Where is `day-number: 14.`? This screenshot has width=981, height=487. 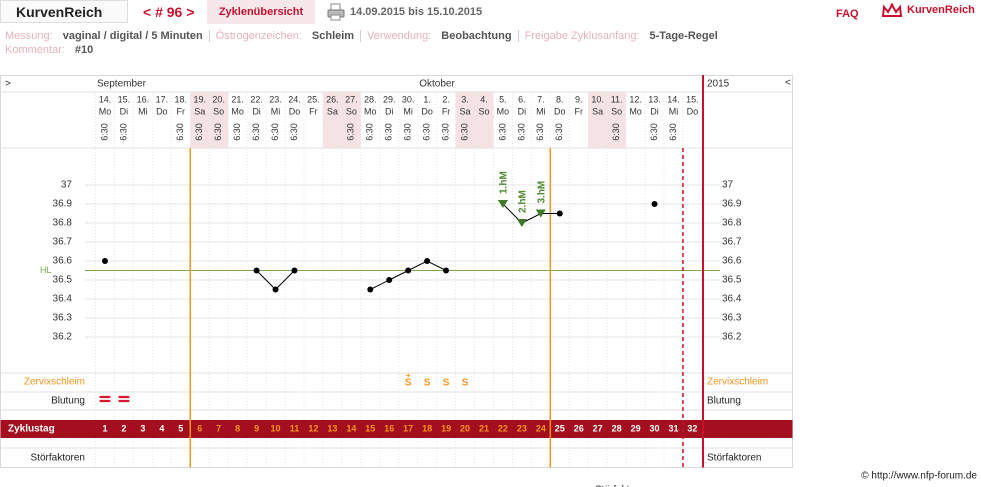 day-number: 14. is located at coordinates (673, 99).